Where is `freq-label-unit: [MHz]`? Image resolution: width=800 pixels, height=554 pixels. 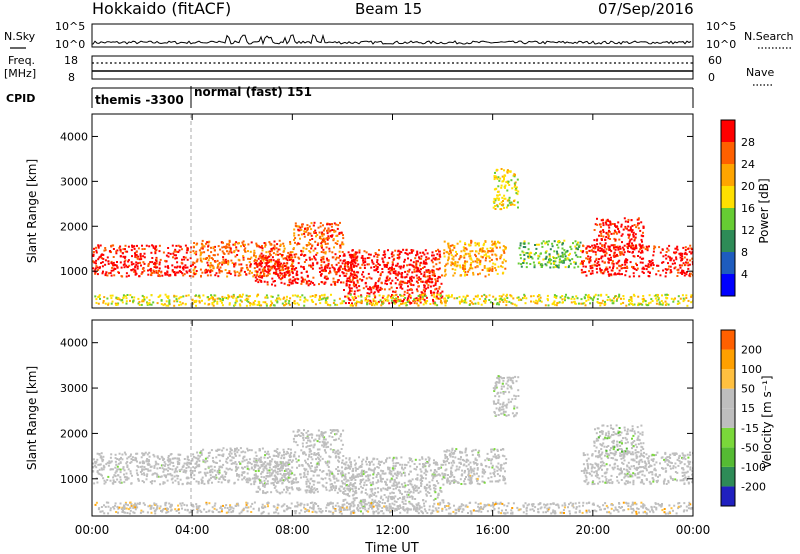 freq-label-unit: [MHz] is located at coordinates (20, 73).